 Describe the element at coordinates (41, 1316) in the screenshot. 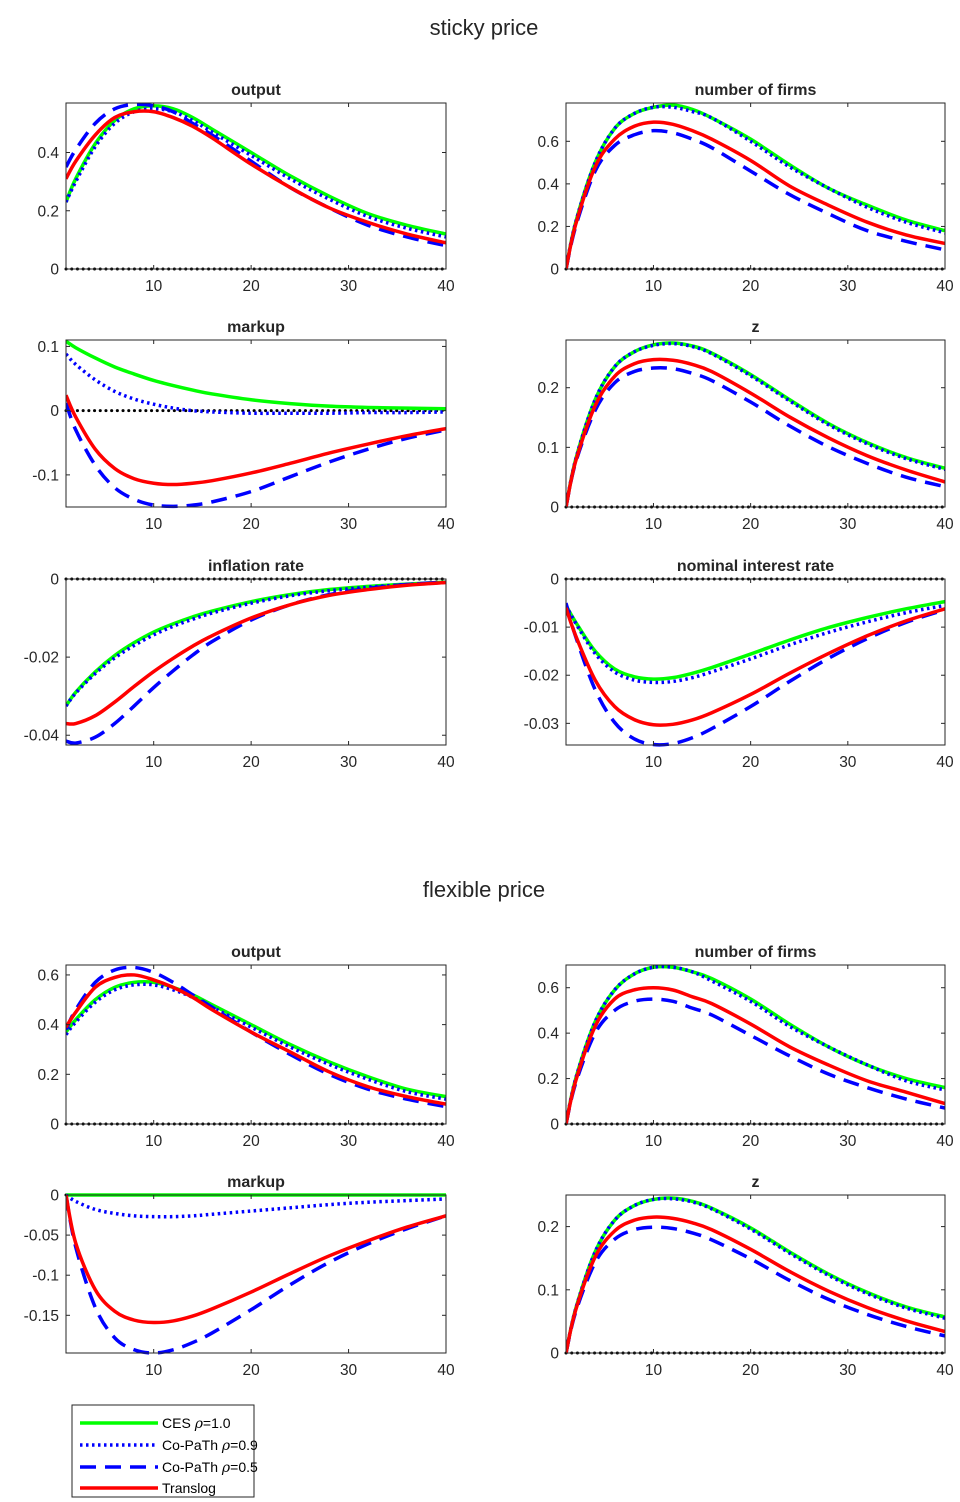

I see `y-tick-label: -0.15` at that location.